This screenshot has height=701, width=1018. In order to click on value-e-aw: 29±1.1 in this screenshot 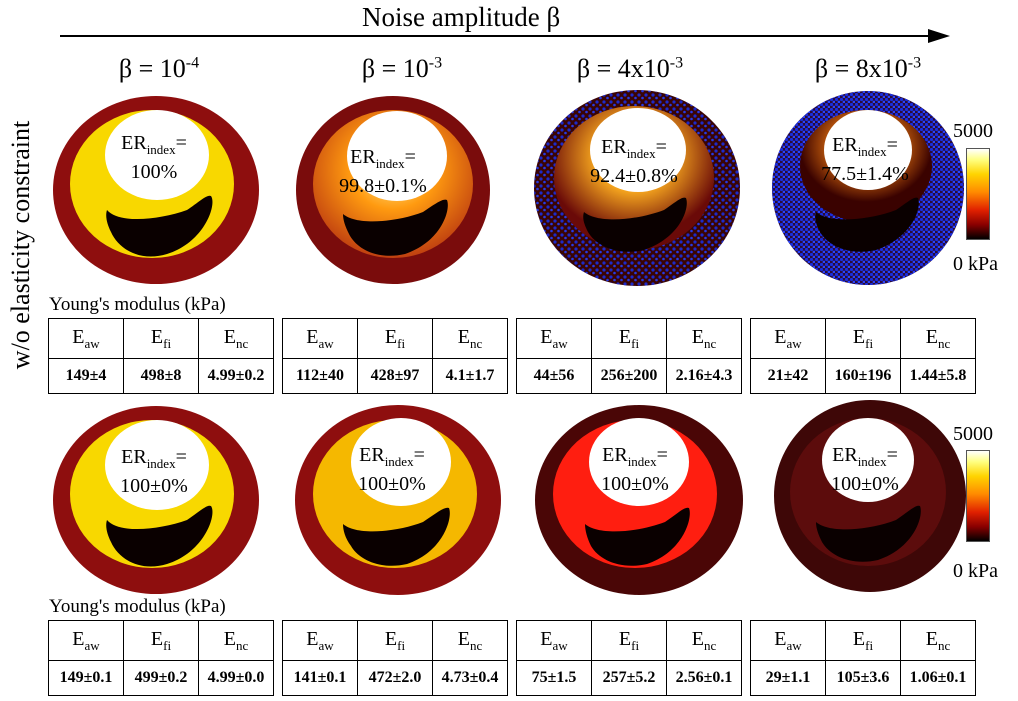, I will do `click(788, 678)`.